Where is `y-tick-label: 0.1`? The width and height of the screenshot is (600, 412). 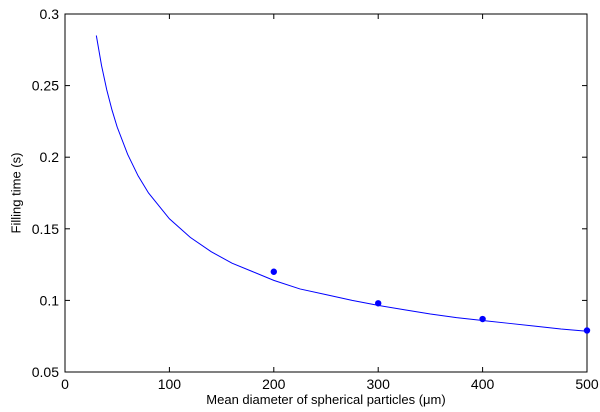 y-tick-label: 0.1 is located at coordinates (50, 300).